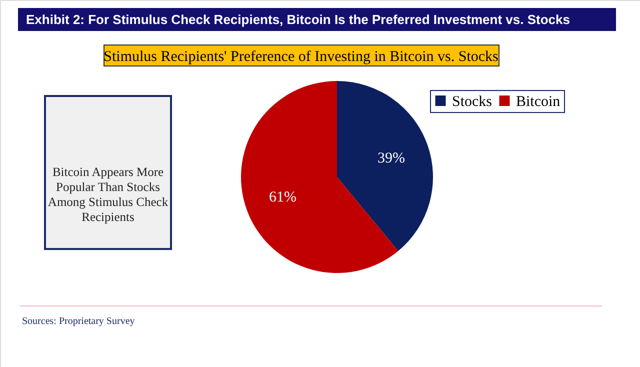  Describe the element at coordinates (301, 57) in the screenshot. I see `chart-subtitle: Stimulus Recipients' Preference of Investing in Bitcoin vs. Stocks` at that location.